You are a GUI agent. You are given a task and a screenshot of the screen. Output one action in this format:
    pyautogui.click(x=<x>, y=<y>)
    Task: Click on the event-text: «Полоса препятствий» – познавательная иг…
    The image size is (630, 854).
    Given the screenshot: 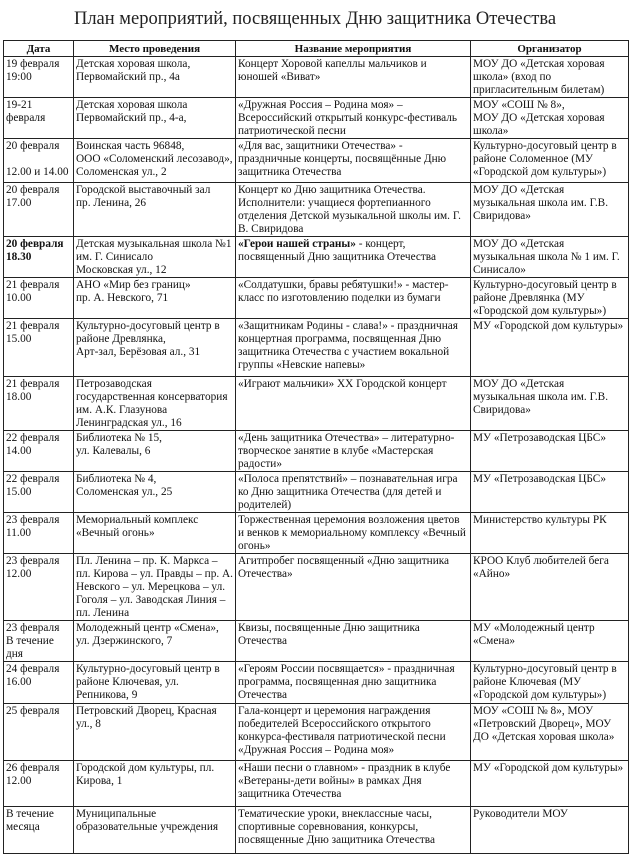 What is the action you would take?
    pyautogui.click(x=348, y=492)
    